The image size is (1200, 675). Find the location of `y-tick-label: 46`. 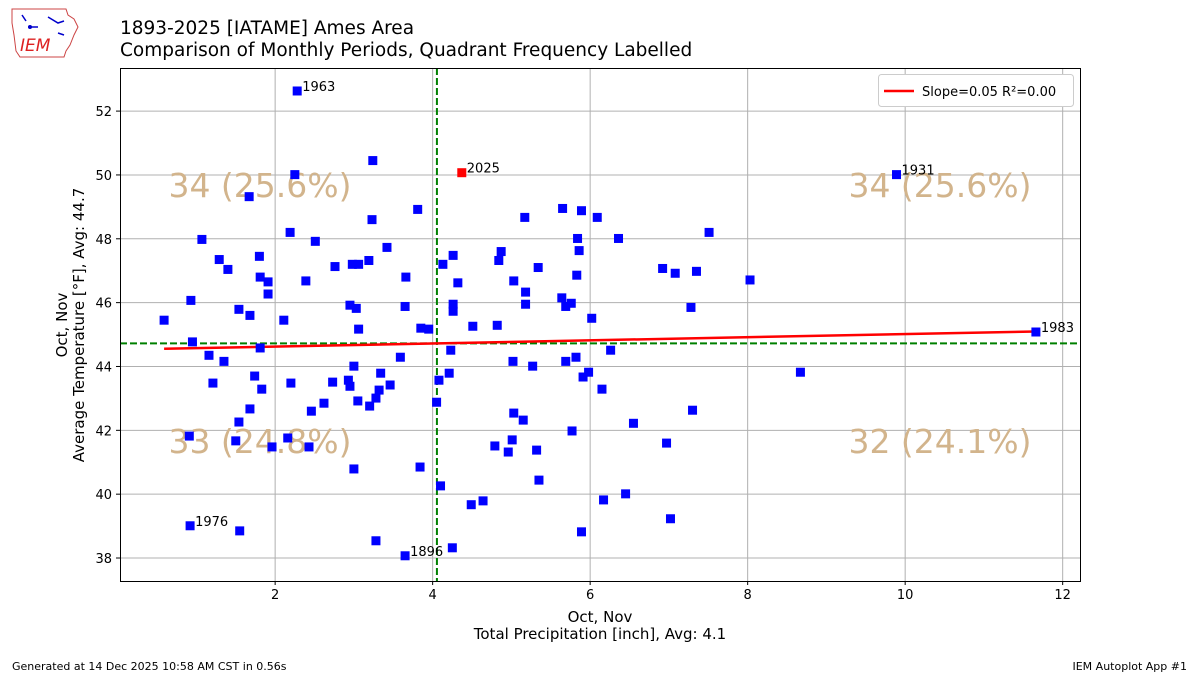

y-tick-label: 46 is located at coordinates (103, 304).